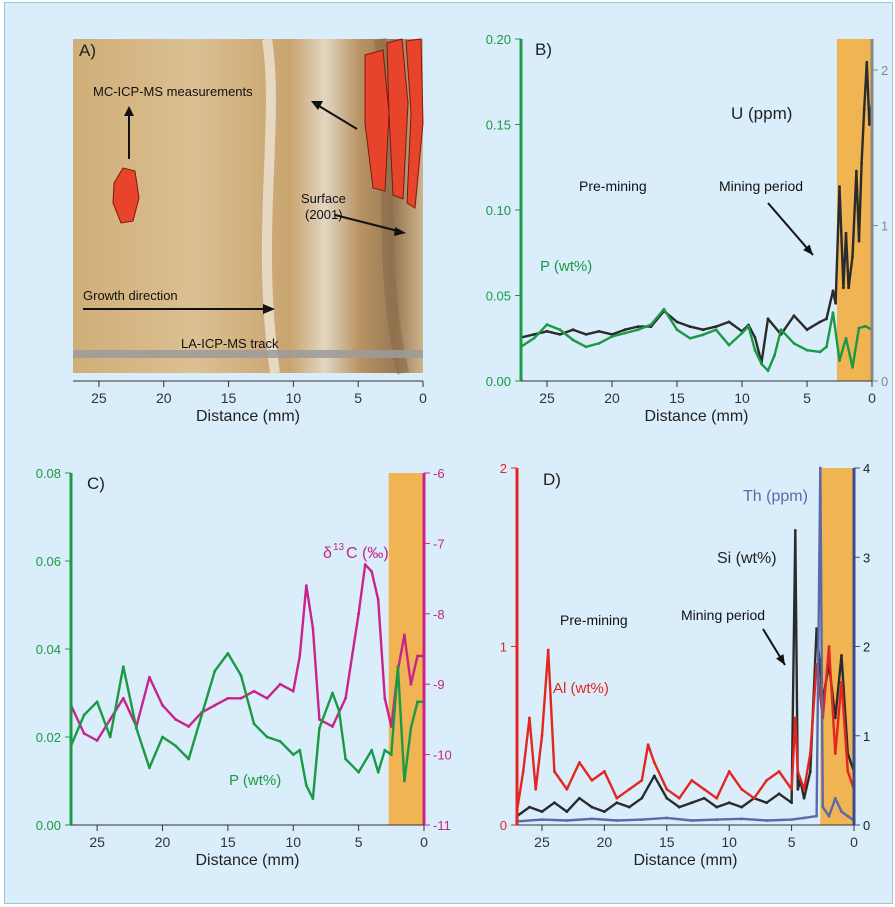 The width and height of the screenshot is (895, 907). I want to click on track-label: LA-ICP-MS track, so click(230, 343).